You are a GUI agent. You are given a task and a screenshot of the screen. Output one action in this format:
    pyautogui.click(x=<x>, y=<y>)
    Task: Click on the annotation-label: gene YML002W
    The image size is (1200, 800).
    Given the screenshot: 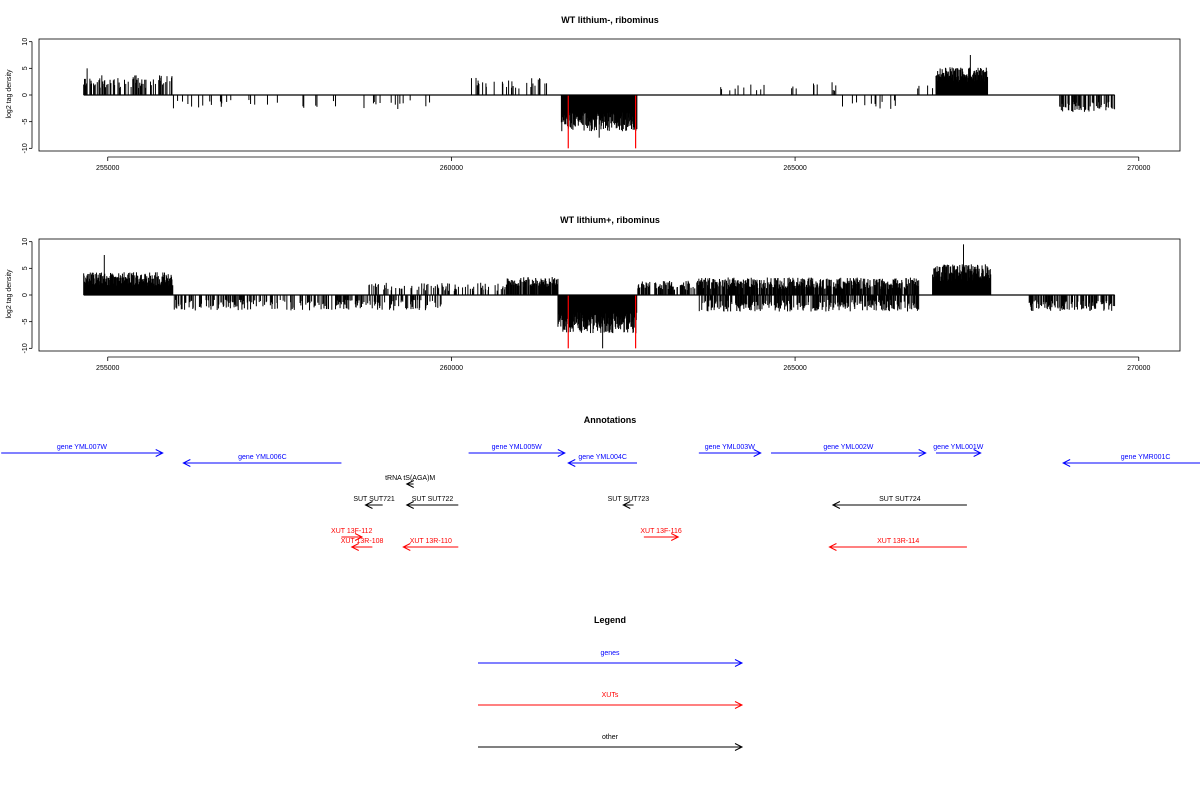 What is the action you would take?
    pyautogui.click(x=848, y=447)
    